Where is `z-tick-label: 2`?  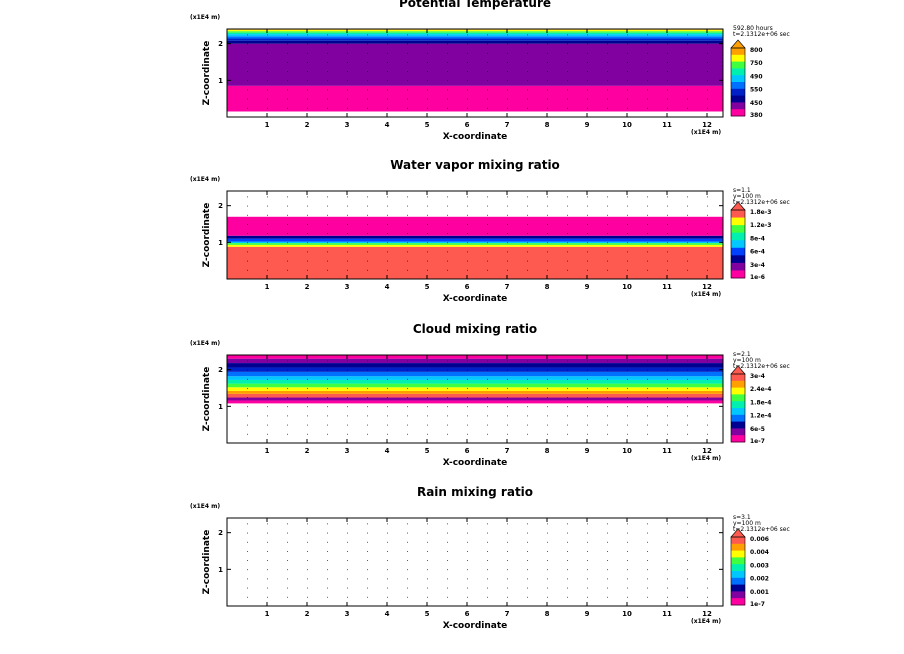
z-tick-label: 2 is located at coordinates (220, 370).